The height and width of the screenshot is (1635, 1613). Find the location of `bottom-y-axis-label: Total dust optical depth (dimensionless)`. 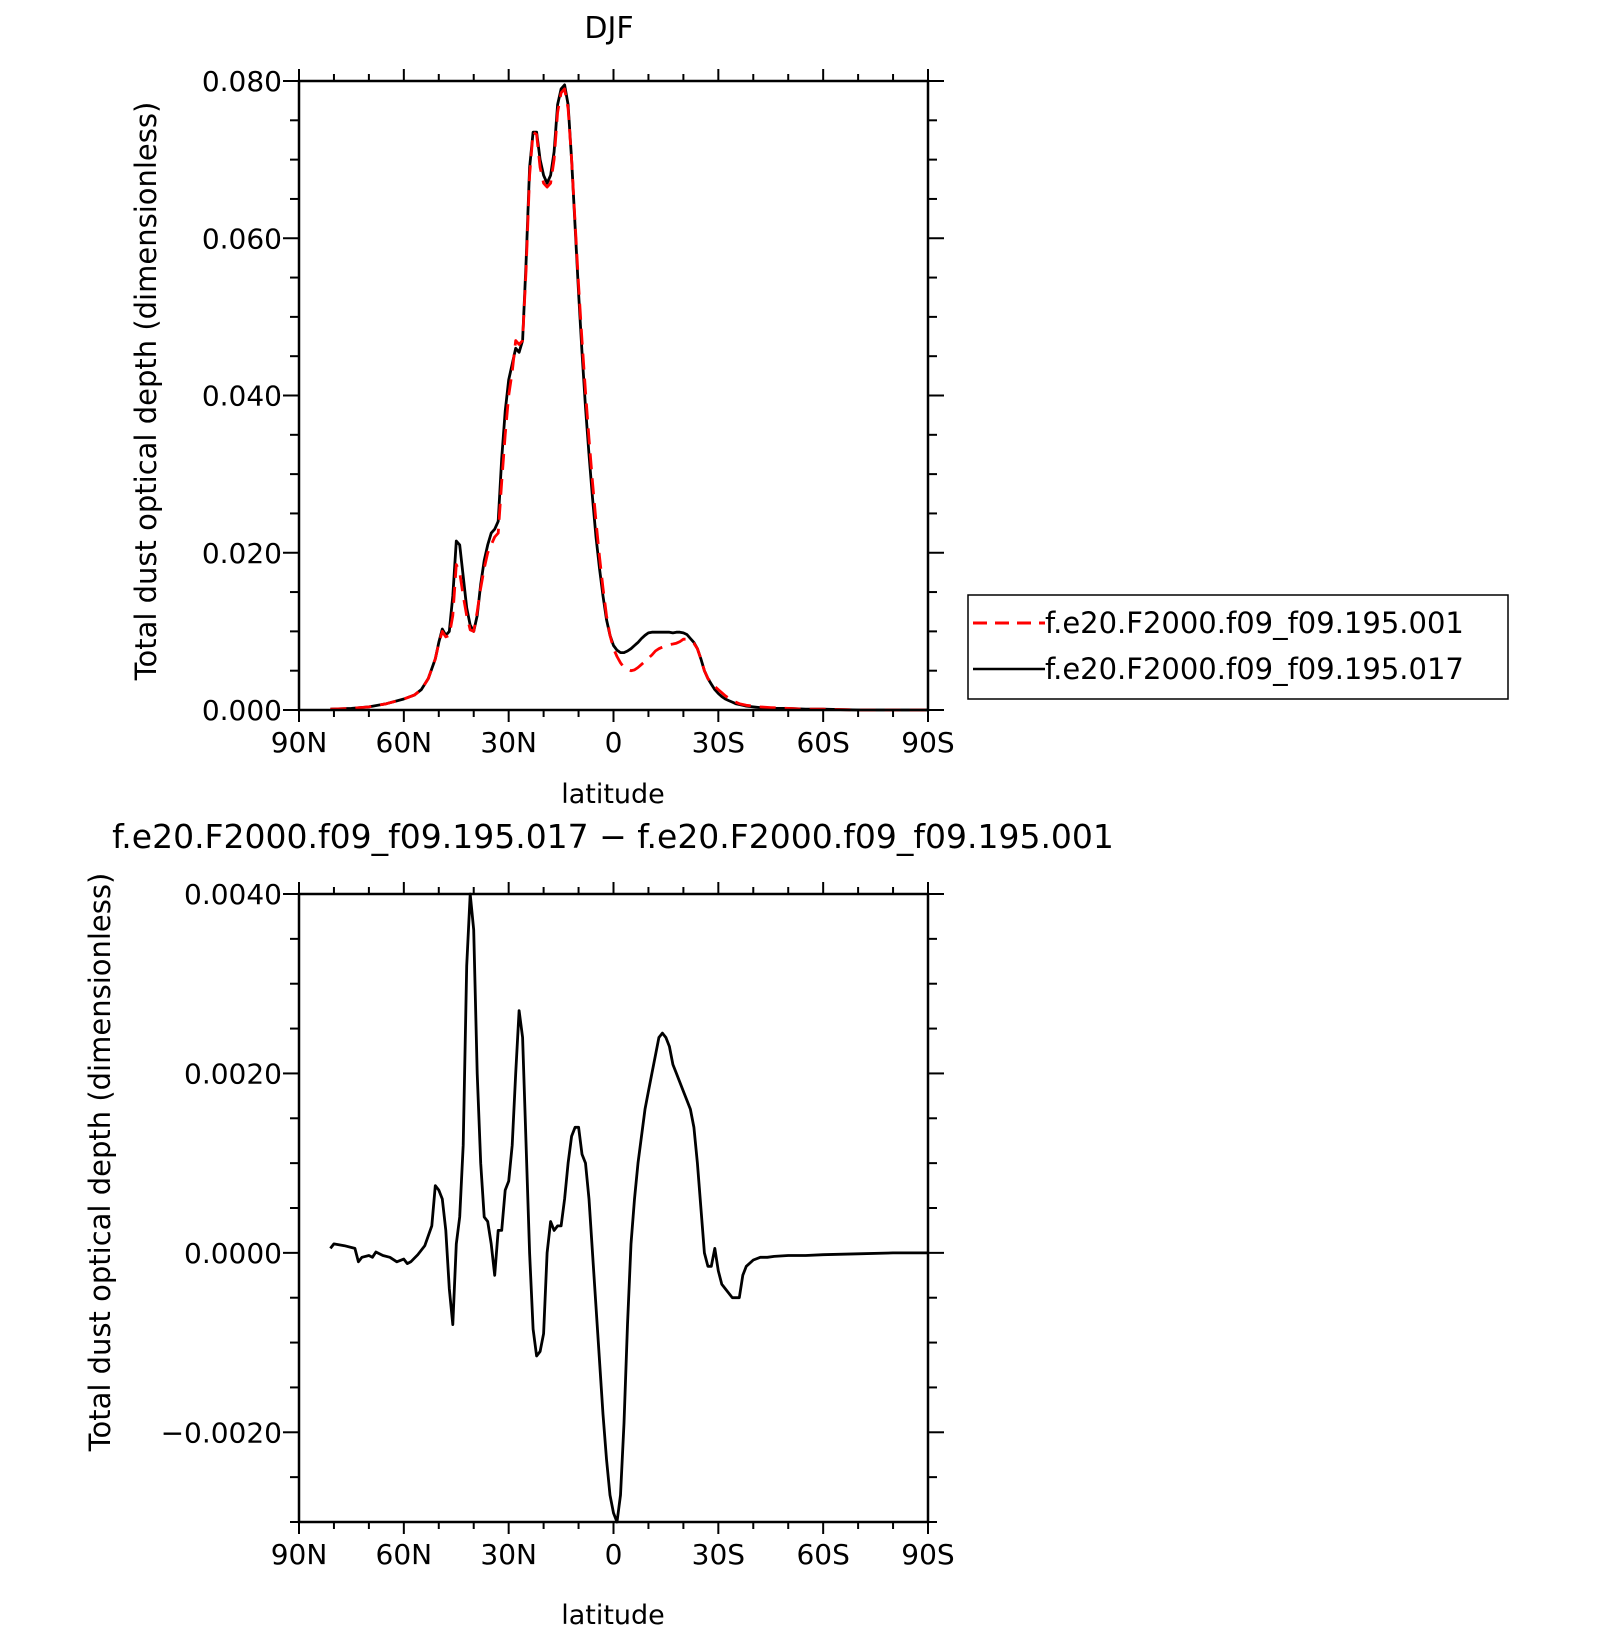

bottom-y-axis-label: Total dust optical depth (dimensionless) is located at coordinates (100, 1163).